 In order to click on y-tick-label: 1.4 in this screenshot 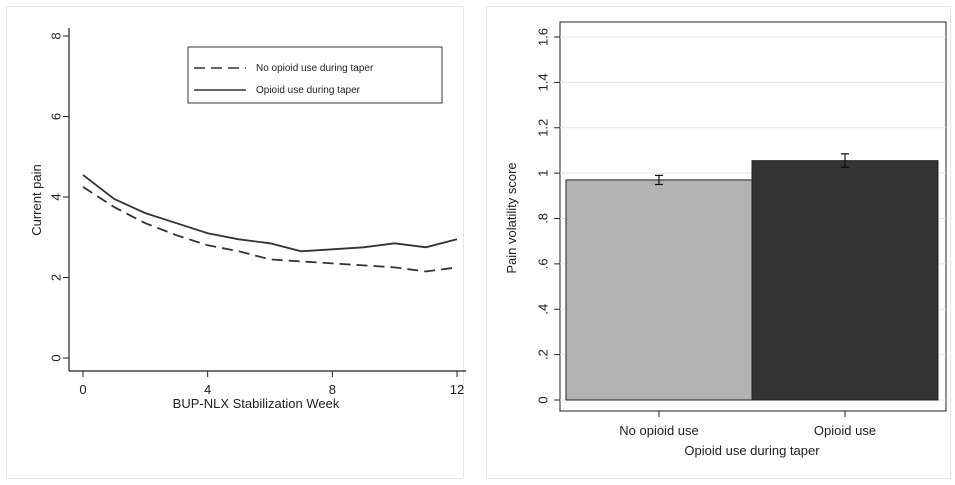, I will do `click(542, 82)`.